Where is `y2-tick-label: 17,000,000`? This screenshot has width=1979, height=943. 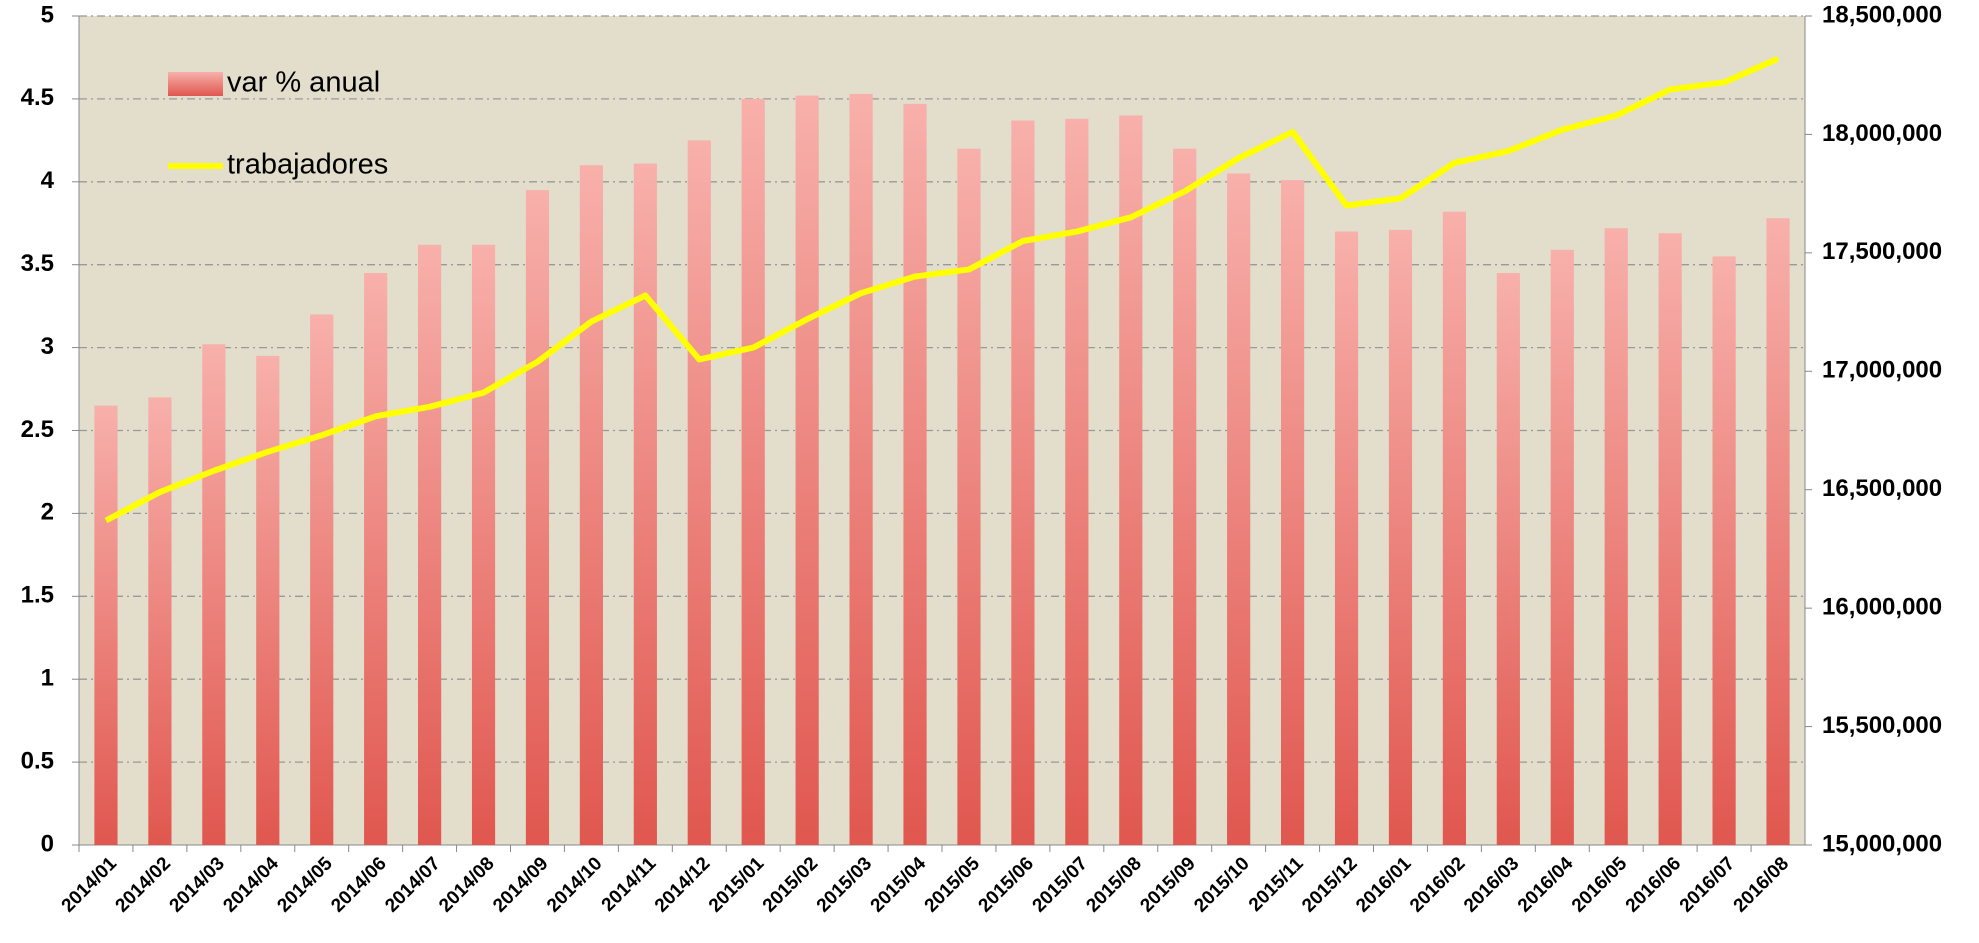
y2-tick-label: 17,000,000 is located at coordinates (1882, 370).